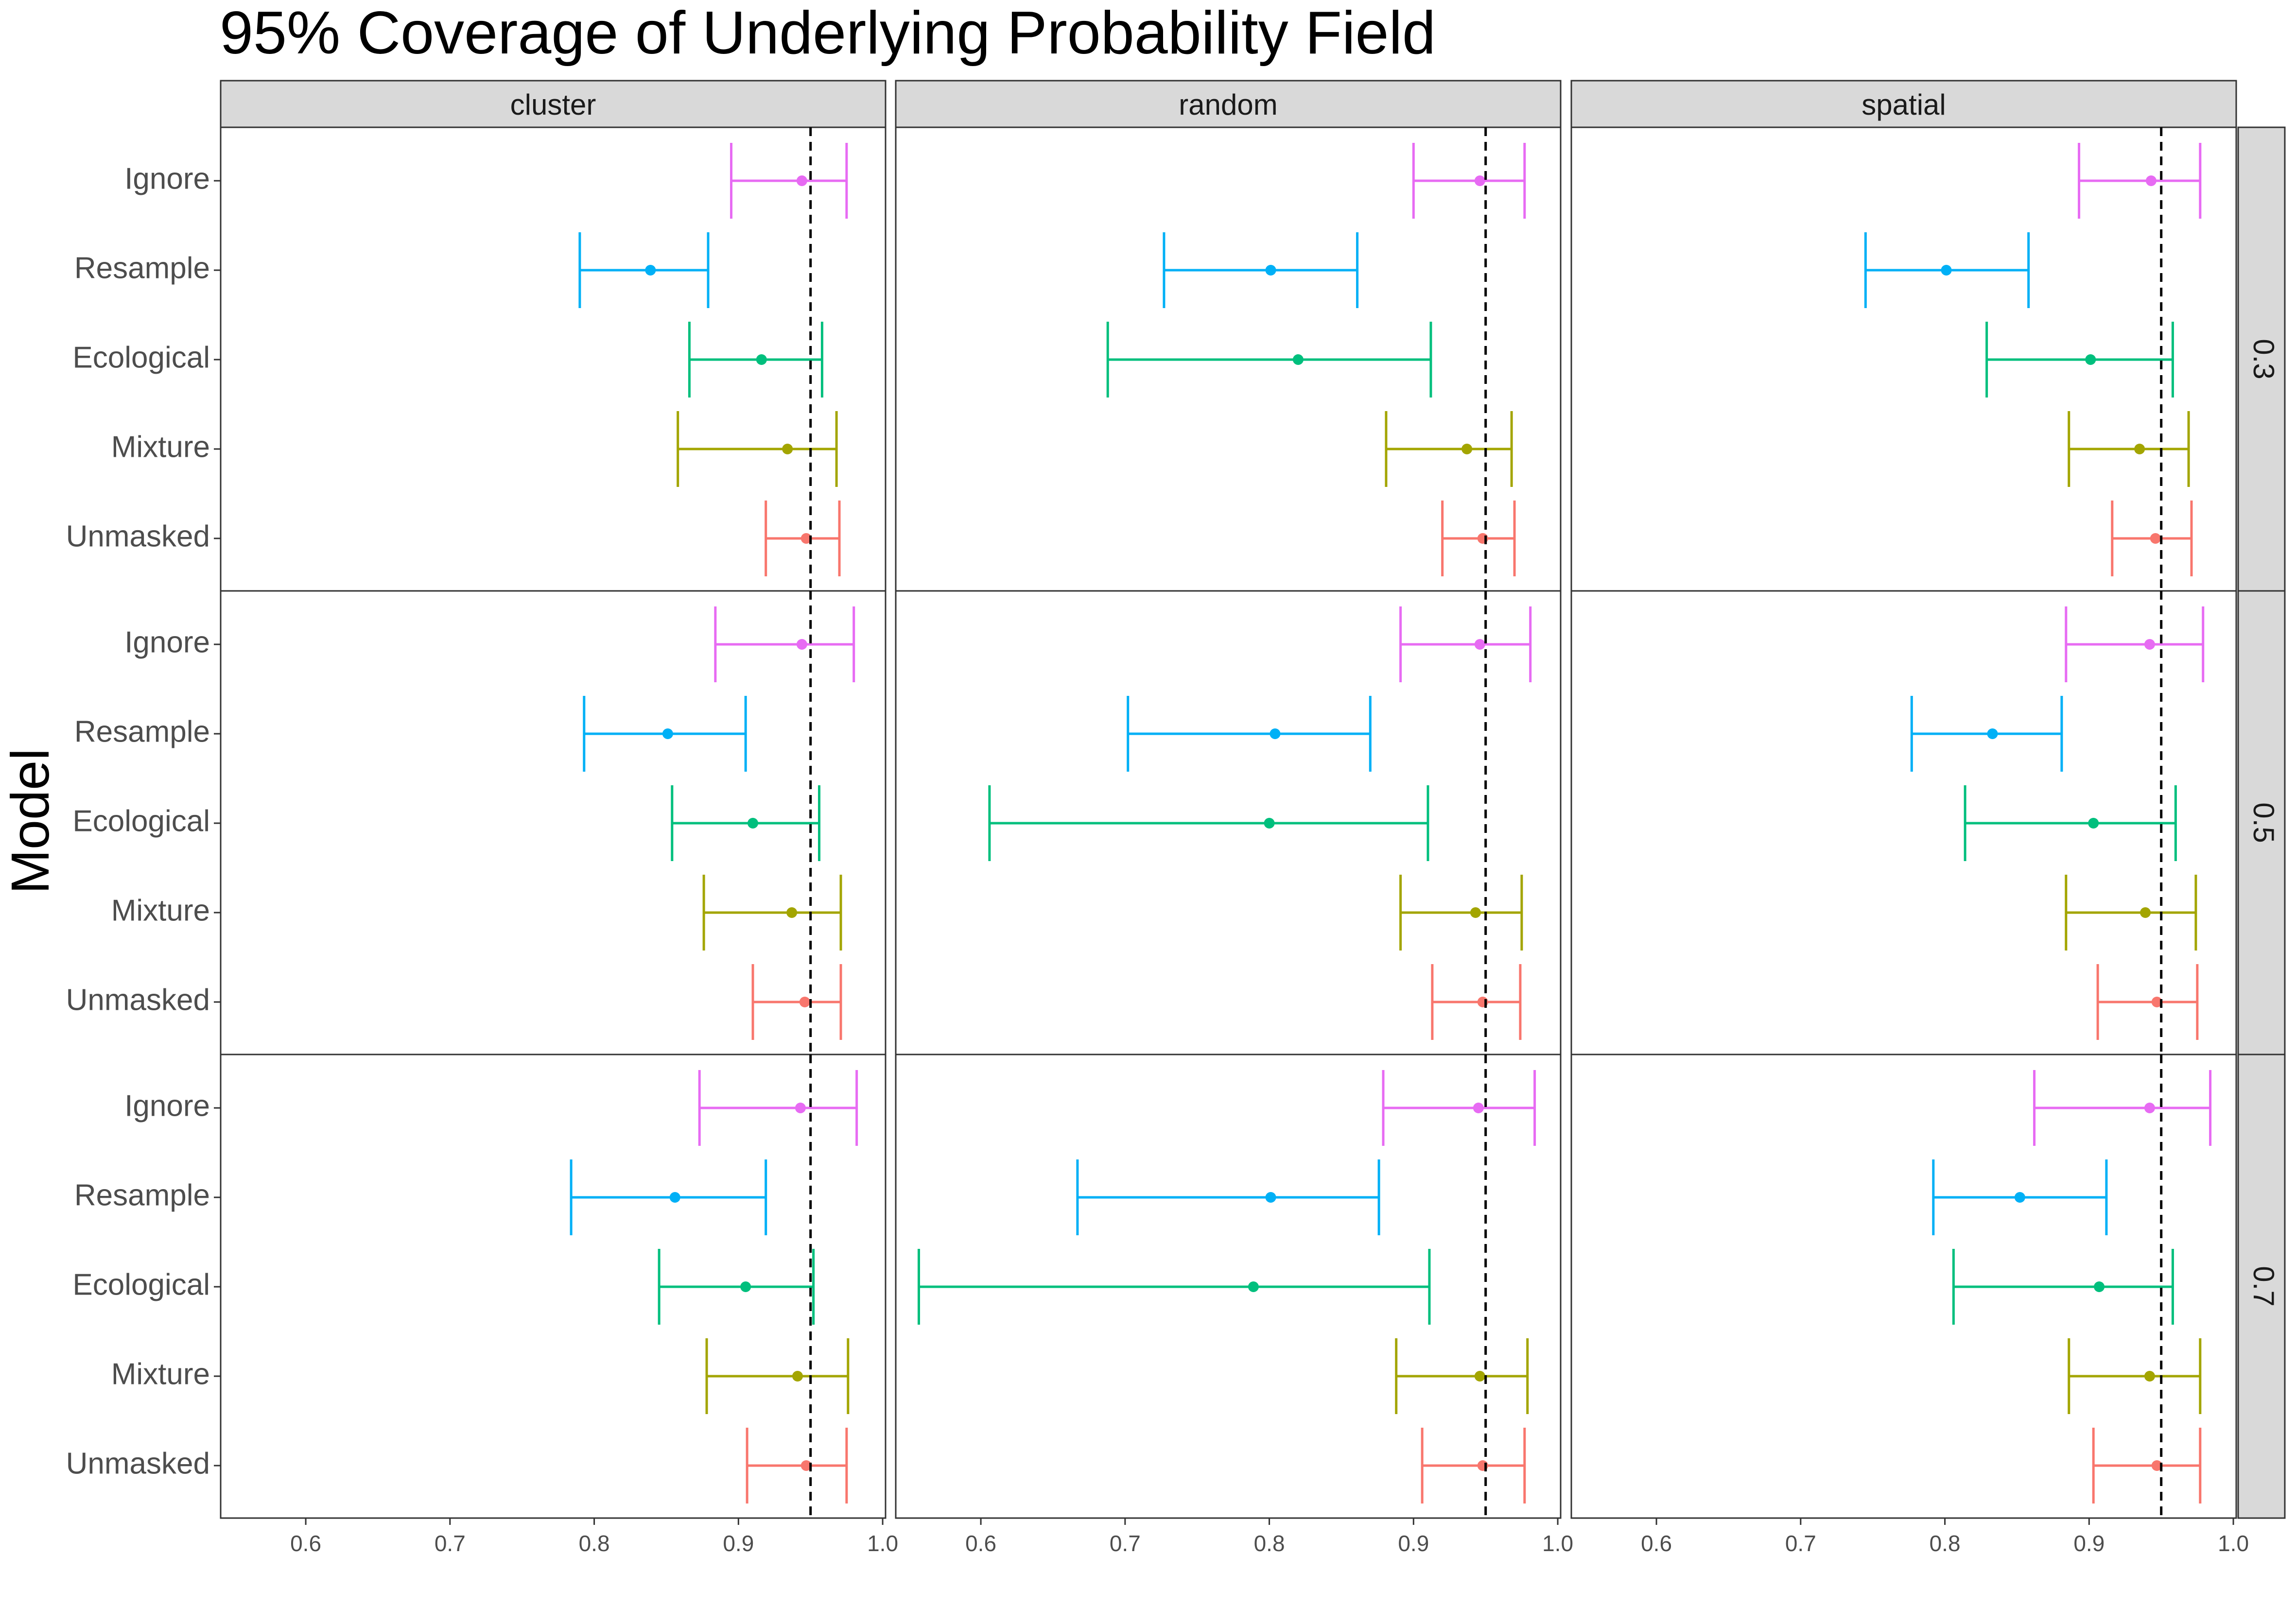  I want to click on row-strip-label: 0.5, so click(2263, 822).